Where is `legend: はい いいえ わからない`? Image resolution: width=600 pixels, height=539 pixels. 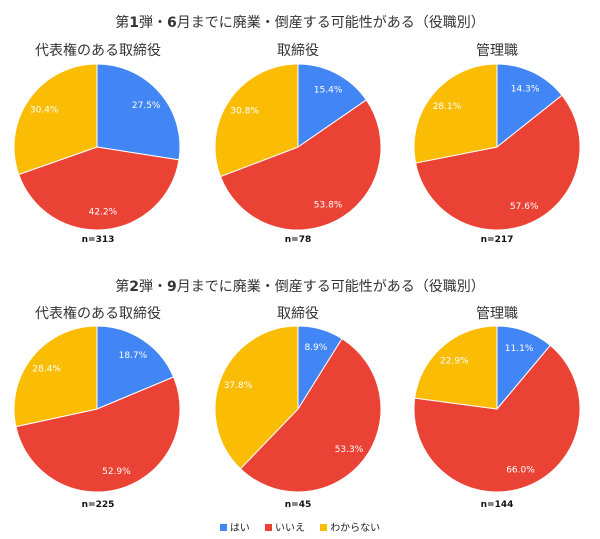 legend: はい いいえ わからない is located at coordinates (300, 526).